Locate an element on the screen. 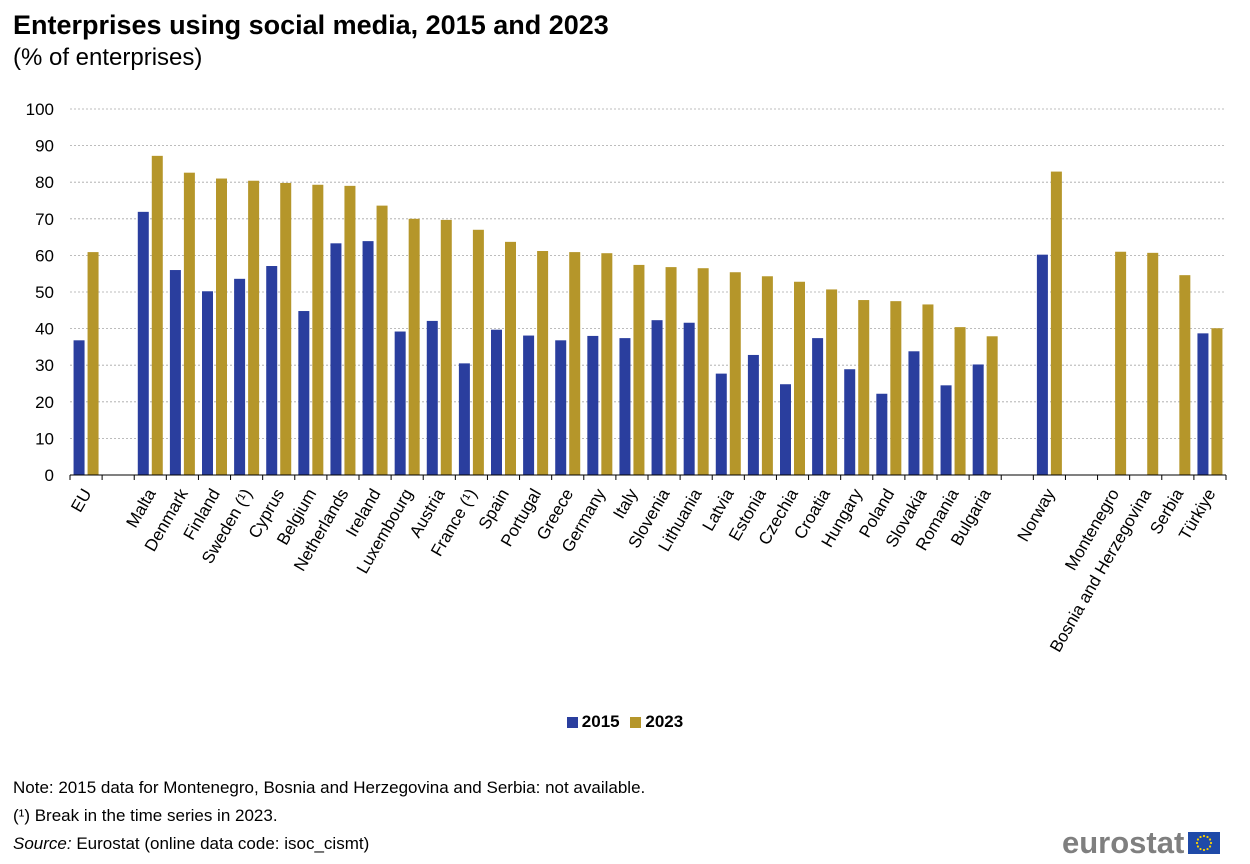  legend-label-2023: 2023 is located at coordinates (664, 721).